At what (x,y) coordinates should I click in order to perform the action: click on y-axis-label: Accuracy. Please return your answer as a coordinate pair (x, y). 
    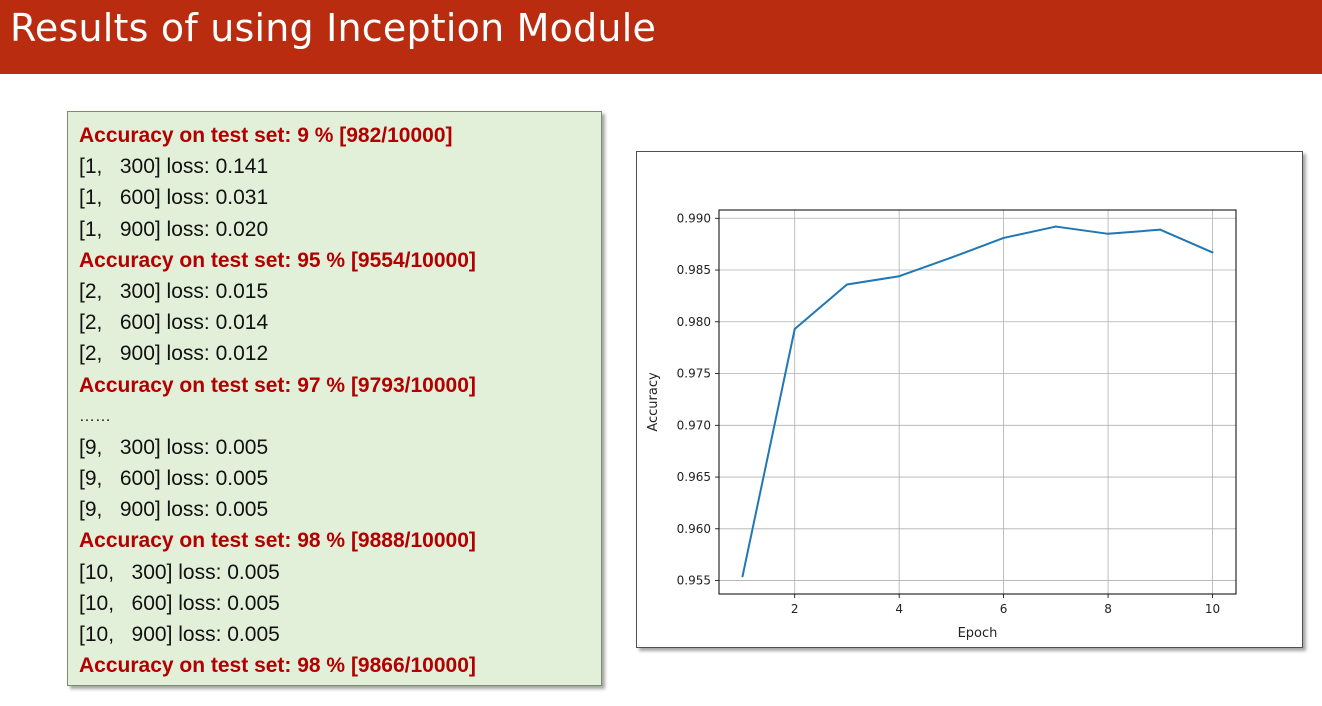
    Looking at the image, I should click on (653, 402).